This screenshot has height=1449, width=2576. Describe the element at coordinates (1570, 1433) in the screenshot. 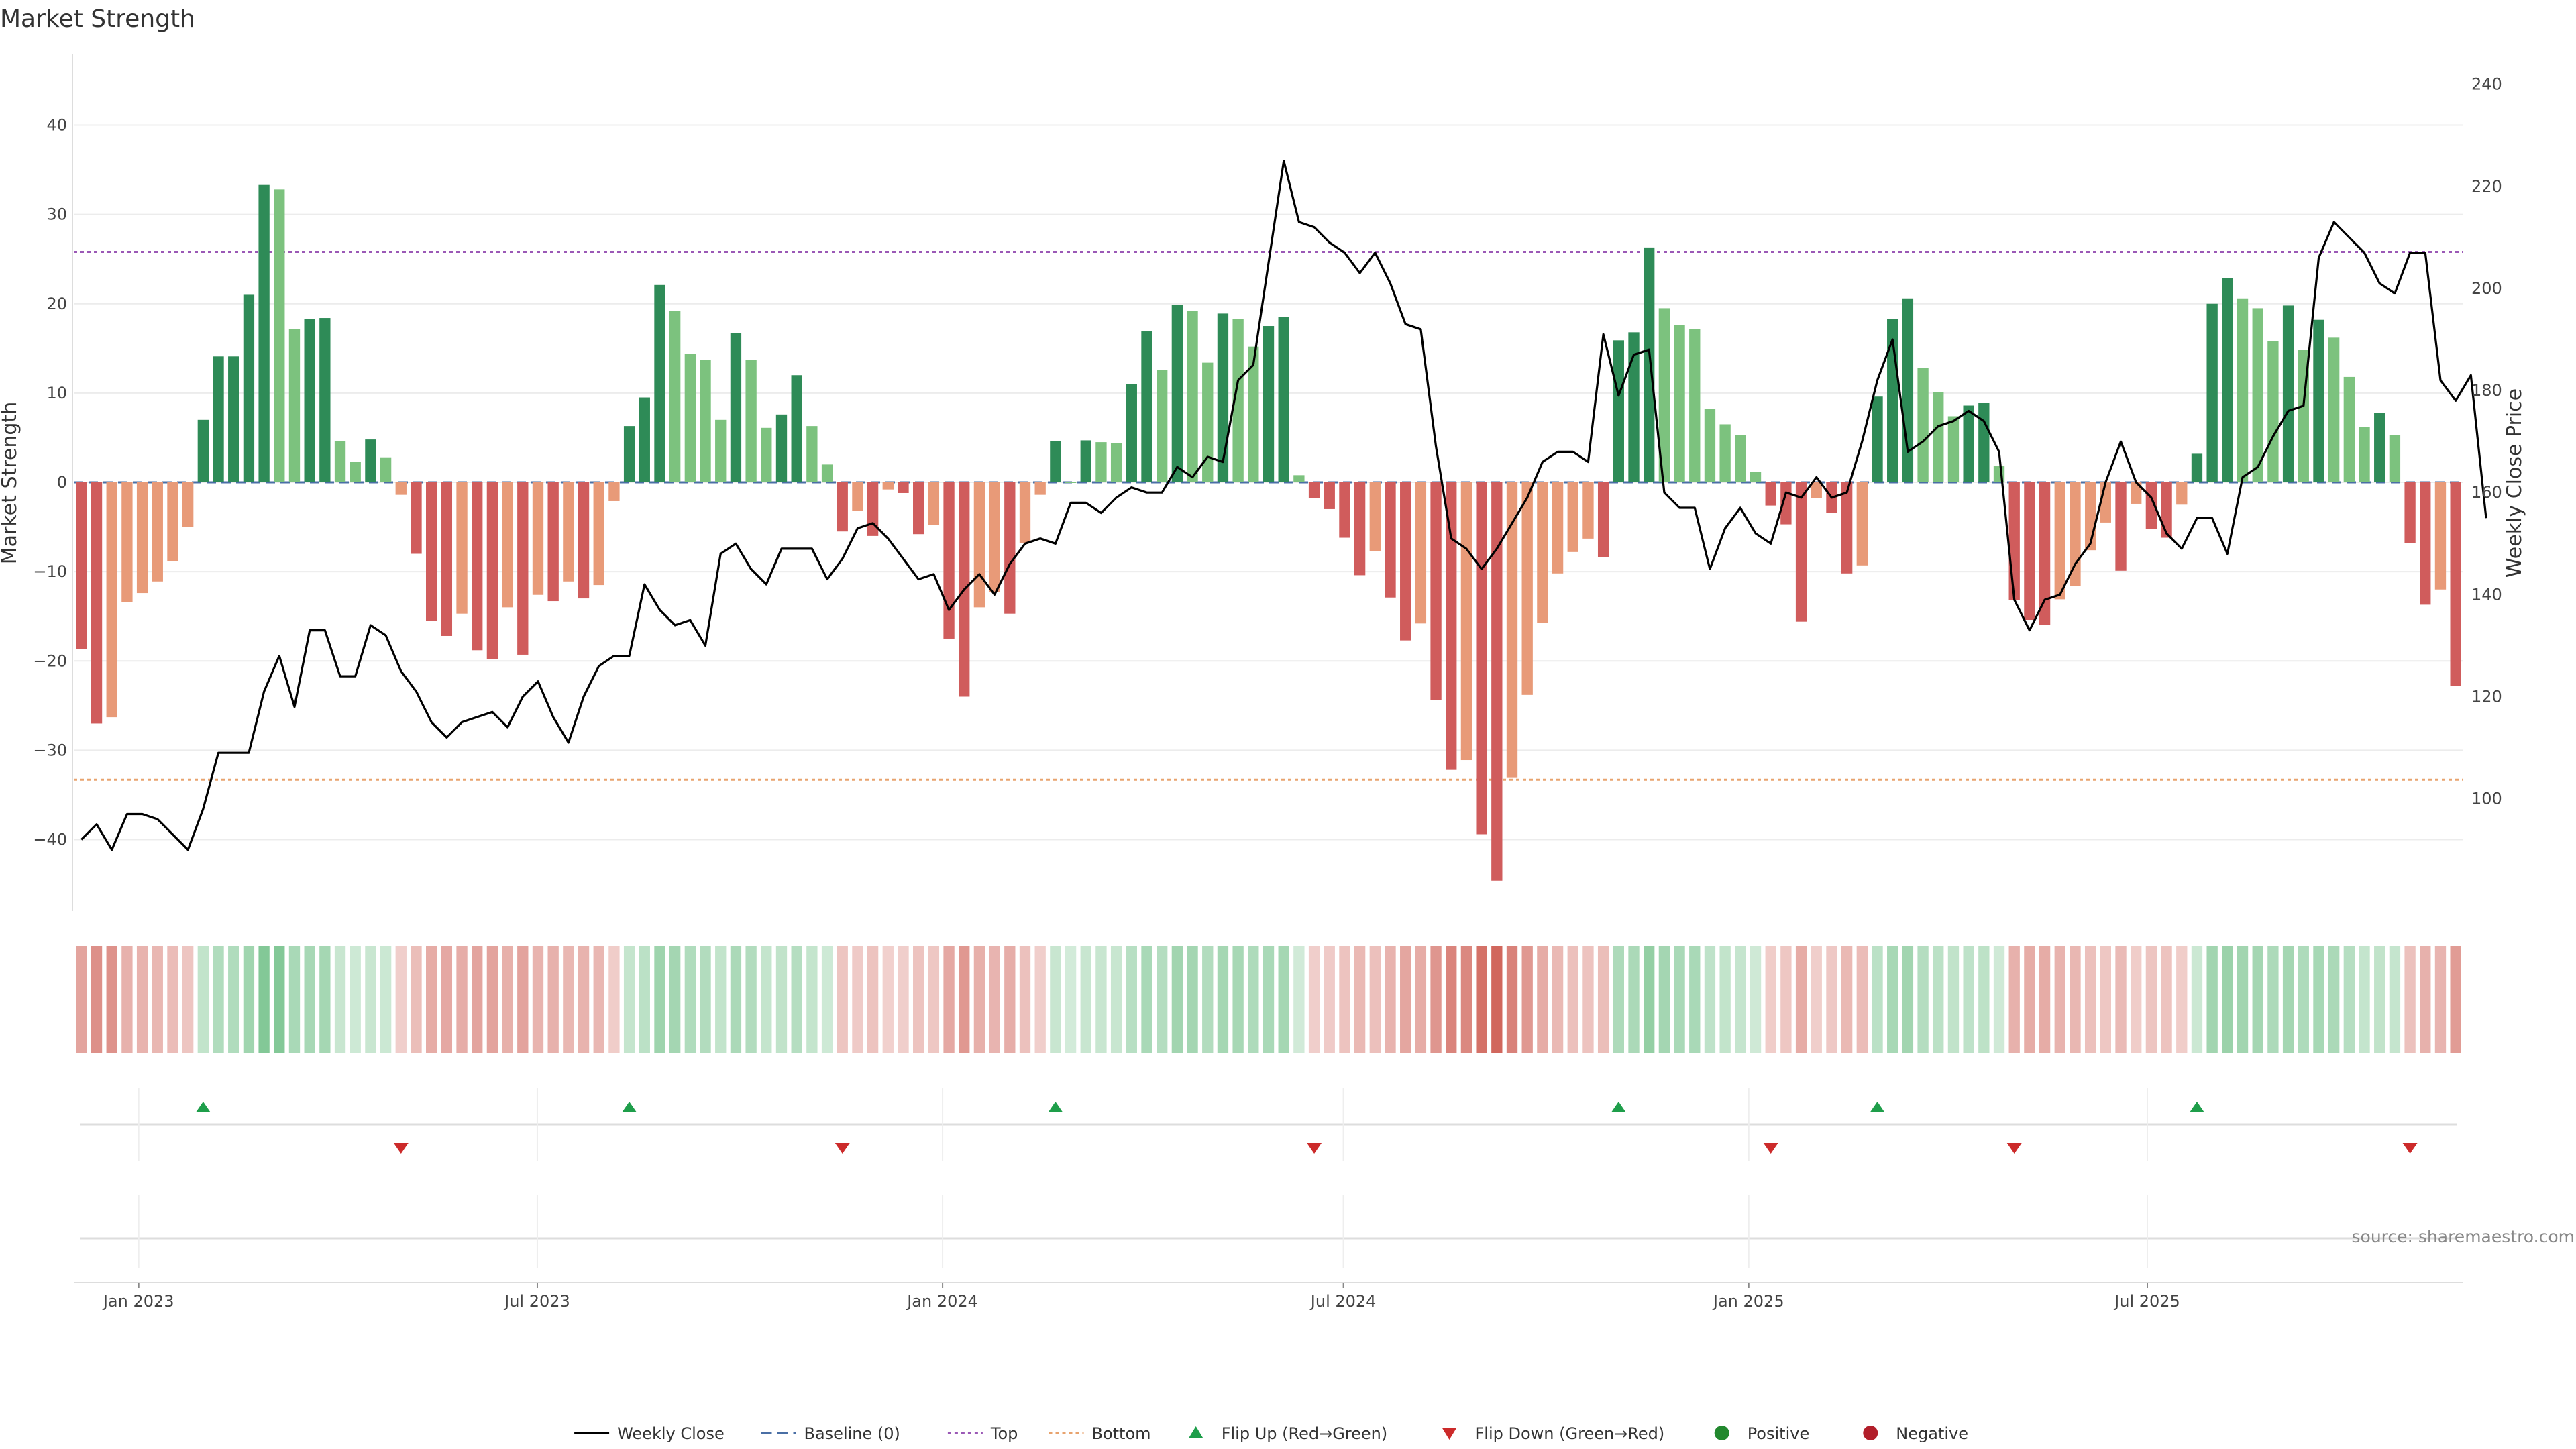

I see `legend-label: Flip Down (Green→Red)` at that location.